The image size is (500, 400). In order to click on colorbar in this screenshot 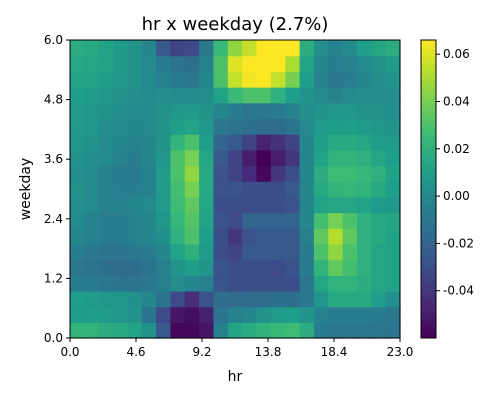, I will do `click(428, 189)`.